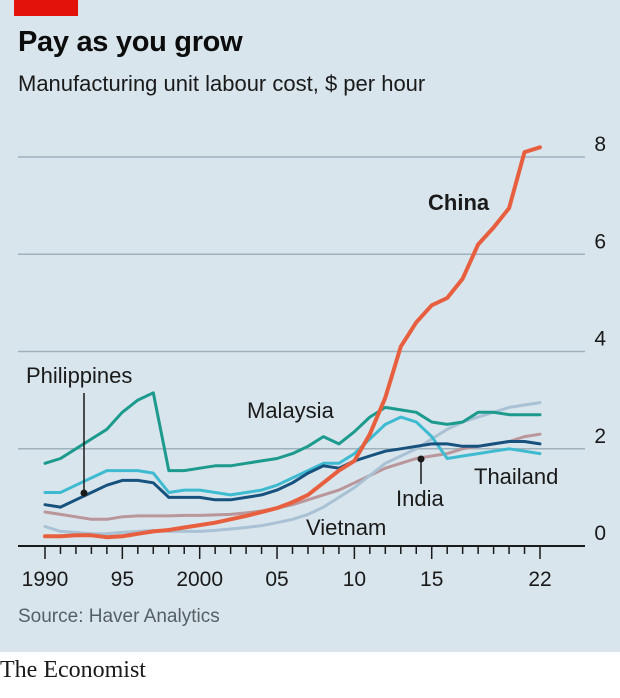 The image size is (620, 698). I want to click on x-tick-label: 05, so click(276, 579).